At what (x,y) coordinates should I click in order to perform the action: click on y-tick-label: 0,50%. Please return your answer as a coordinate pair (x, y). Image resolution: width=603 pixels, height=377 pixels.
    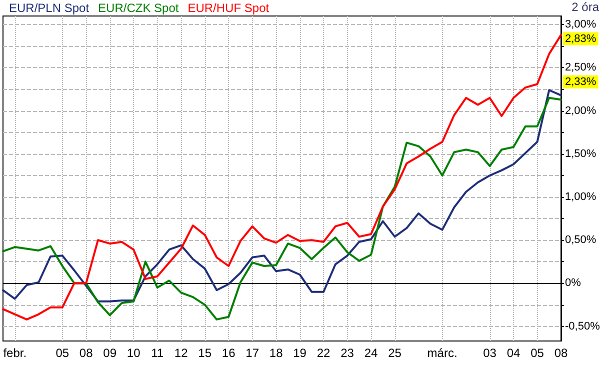
    Looking at the image, I should click on (580, 240).